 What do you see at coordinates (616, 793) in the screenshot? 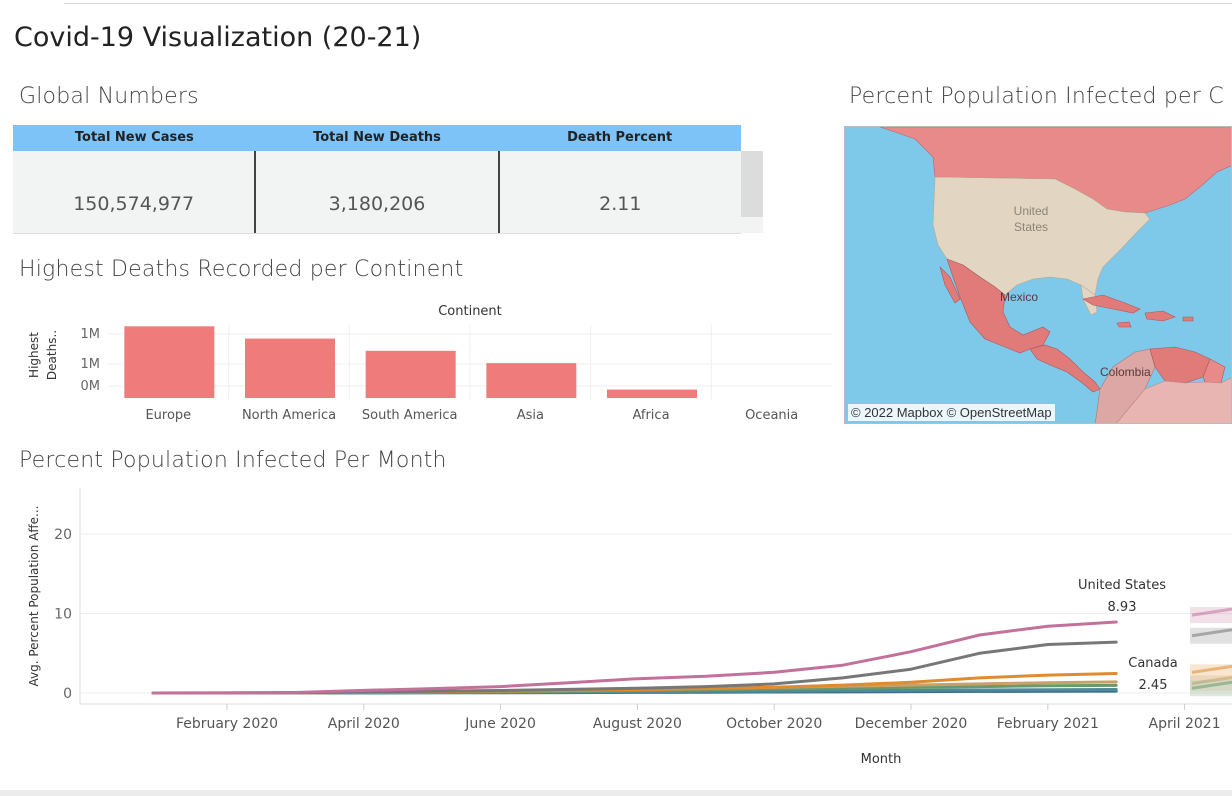
I see `bottom-bar` at bounding box center [616, 793].